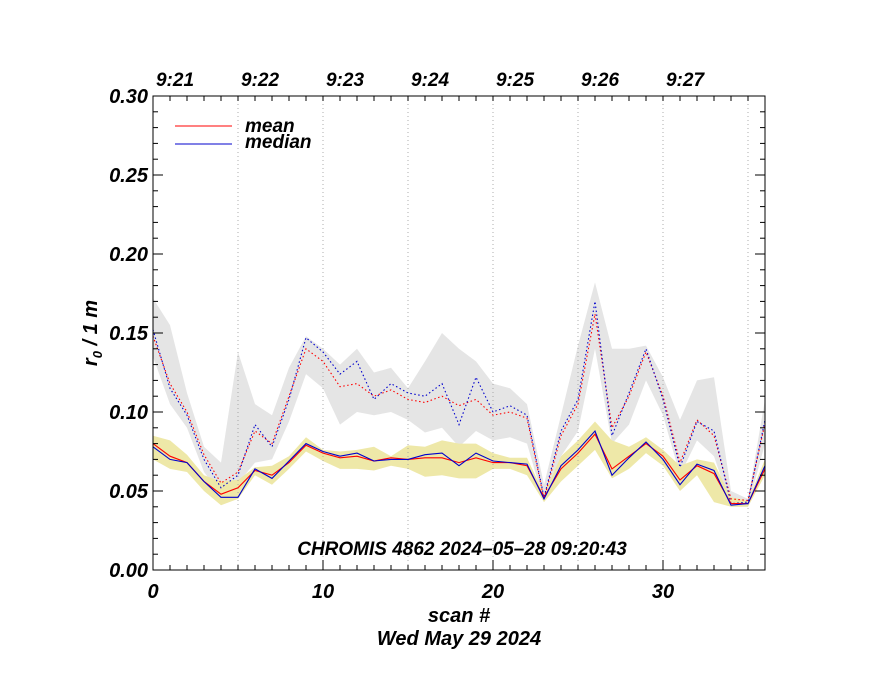 The width and height of the screenshot is (880, 680). Describe the element at coordinates (129, 176) in the screenshot. I see `y-tick-label: 0.25` at that location.